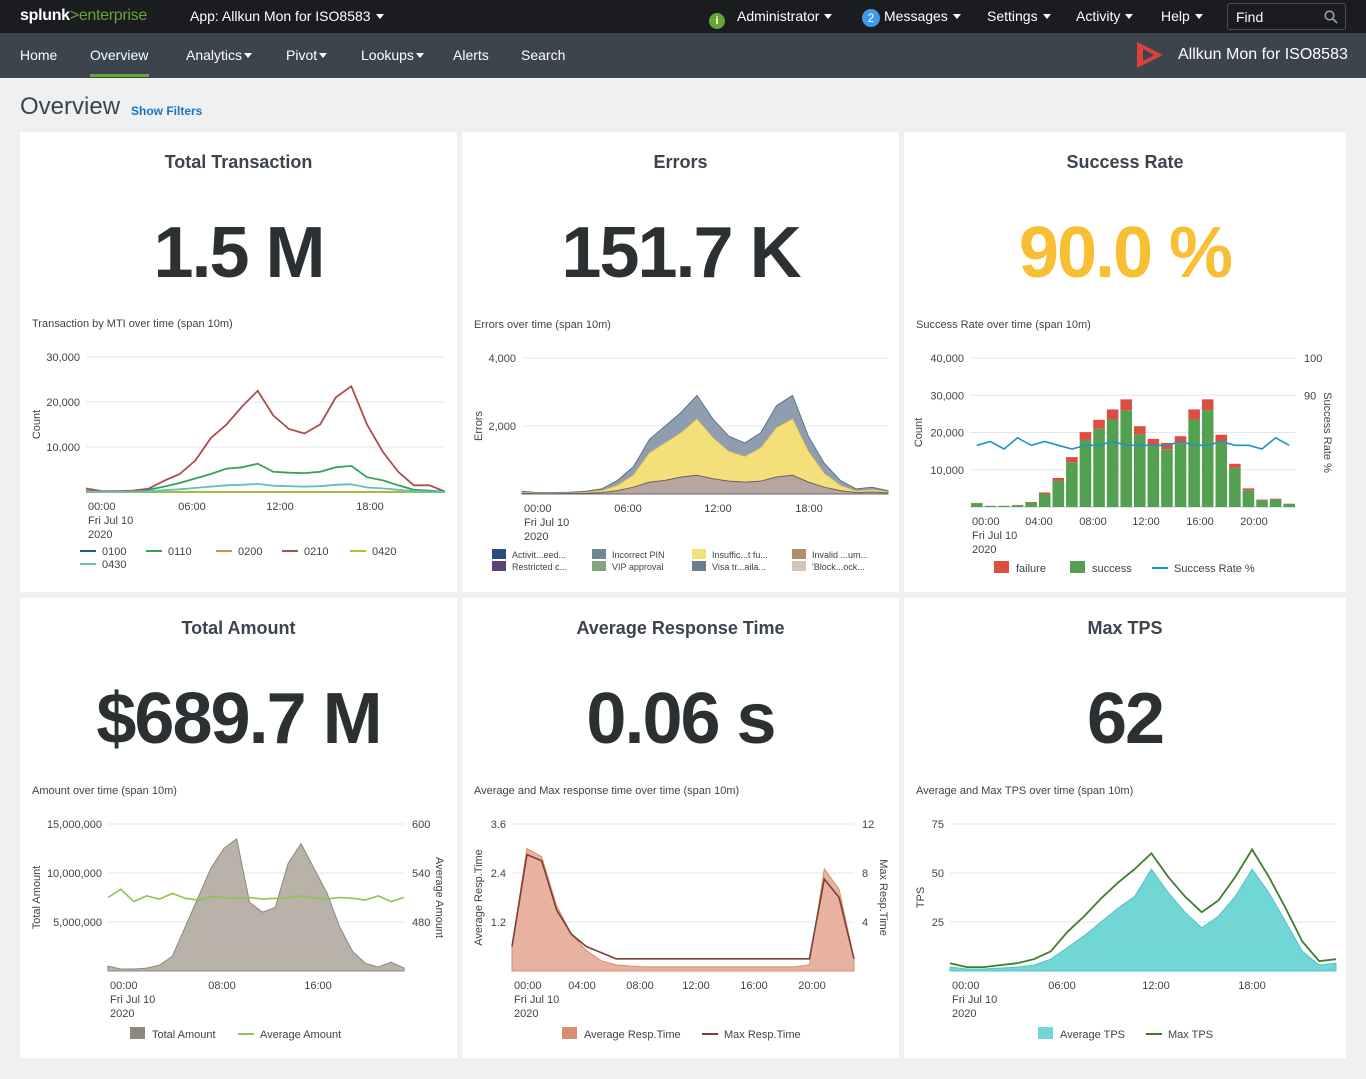 The width and height of the screenshot is (1366, 1079). What do you see at coordinates (219, 55) in the screenshot?
I see `nav-analytics: Analytics` at bounding box center [219, 55].